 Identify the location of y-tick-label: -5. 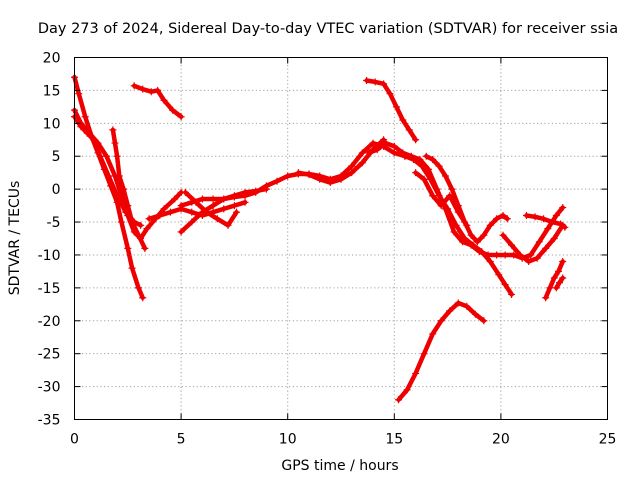
(54, 223).